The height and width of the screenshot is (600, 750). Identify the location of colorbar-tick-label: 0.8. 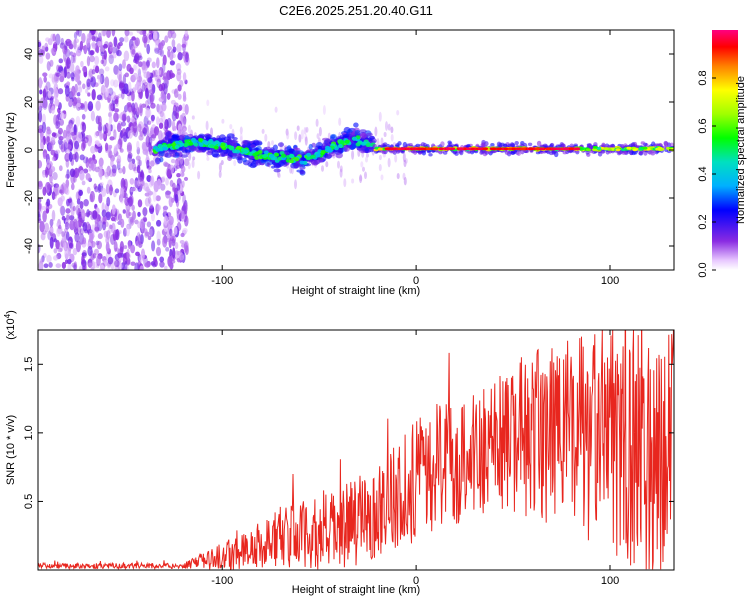
(703, 77).